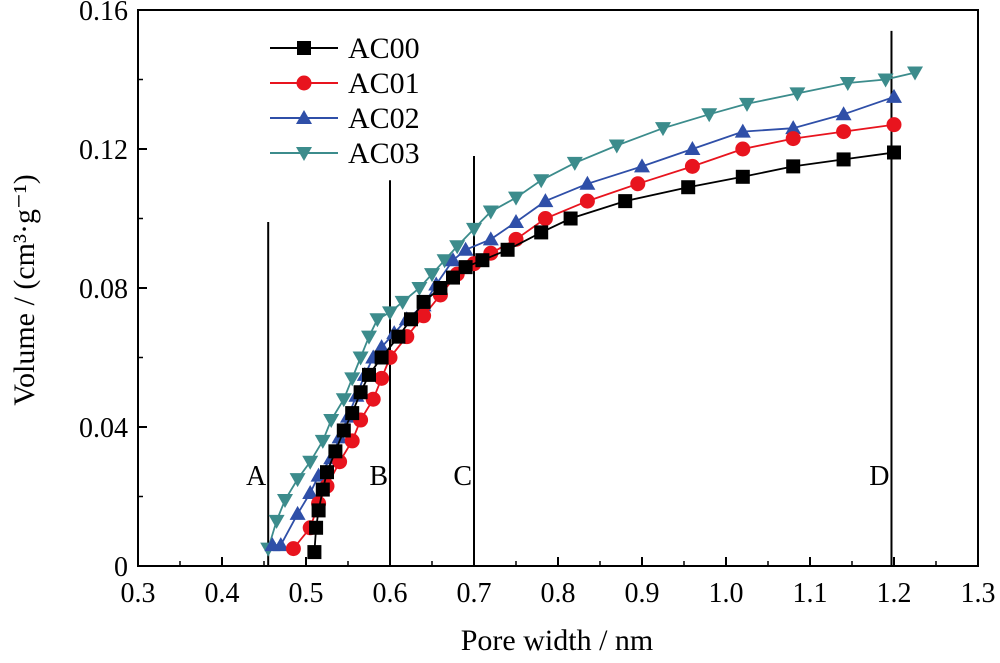  I want to click on legend-entry-ac03: AC03, so click(345, 153).